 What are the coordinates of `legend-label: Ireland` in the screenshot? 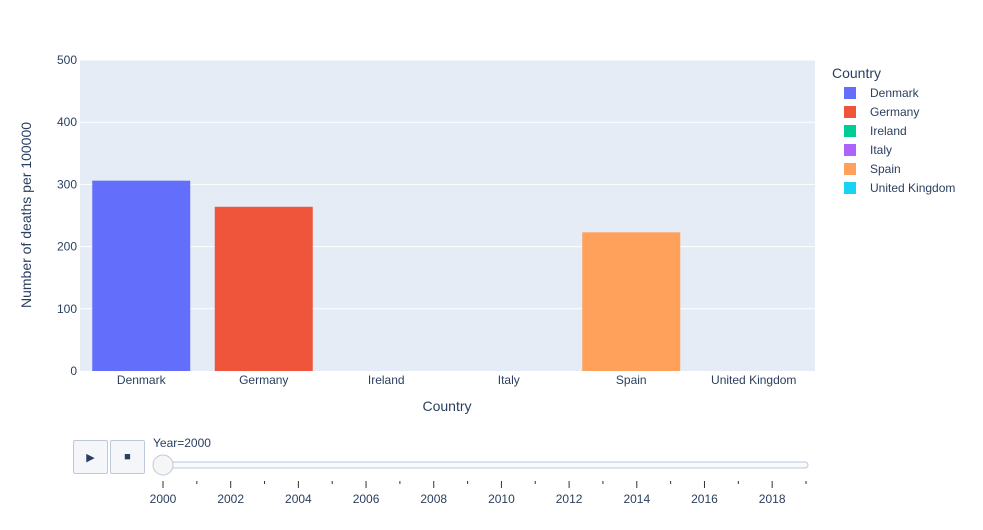 It's located at (888, 131).